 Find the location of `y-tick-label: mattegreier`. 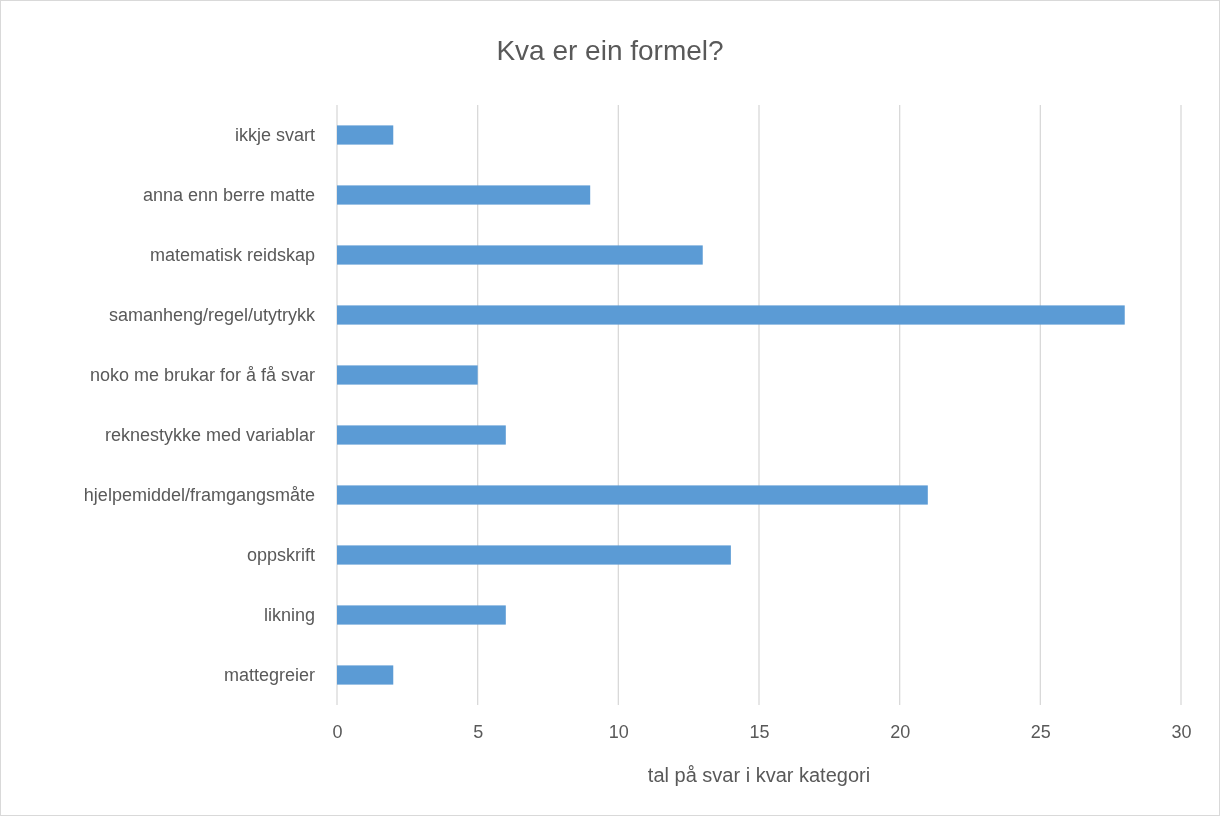

y-tick-label: mattegreier is located at coordinates (269, 674).